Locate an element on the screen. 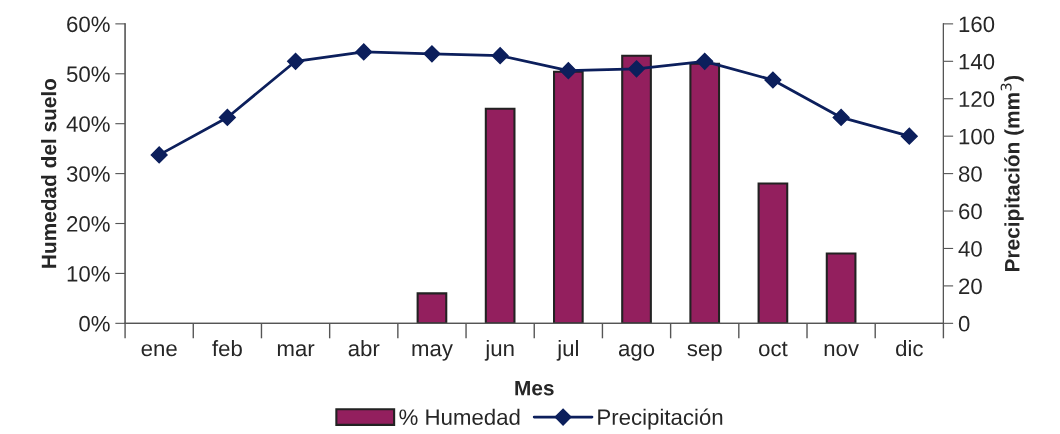 The image size is (1060, 434). y2-tick-label: 40 is located at coordinates (970, 249).